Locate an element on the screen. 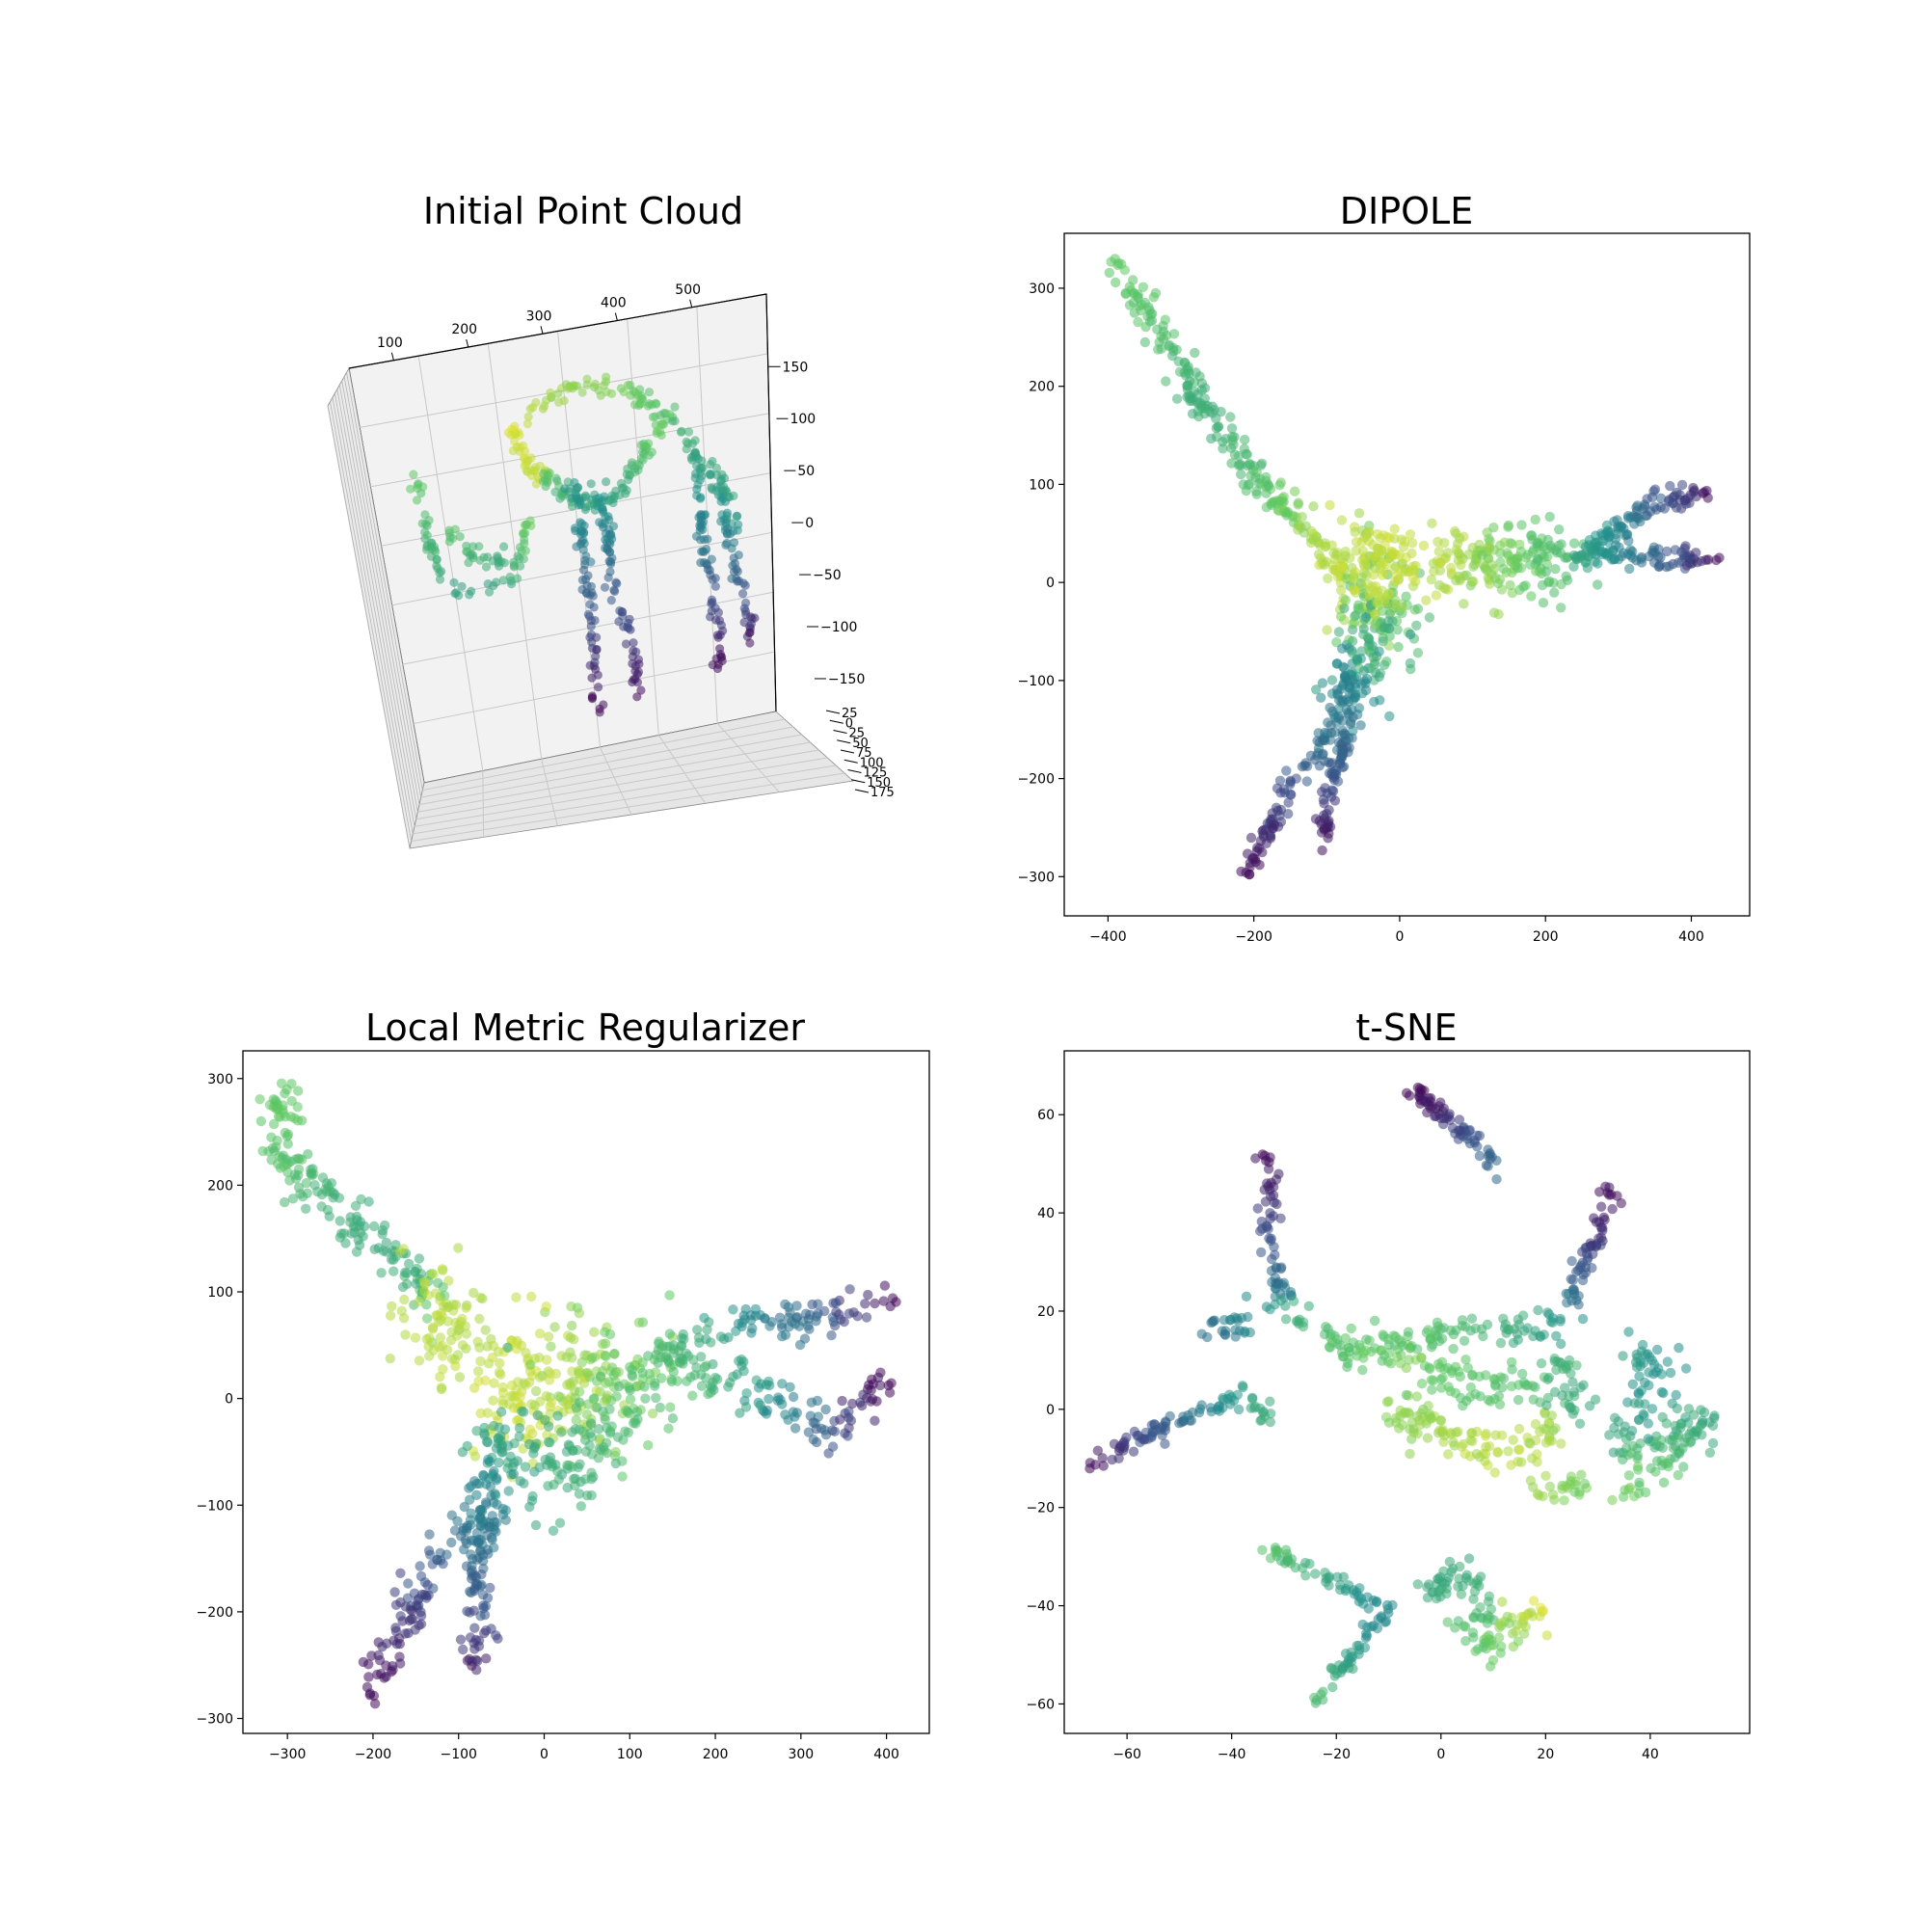  y-tick-label: 50 is located at coordinates (806, 472).